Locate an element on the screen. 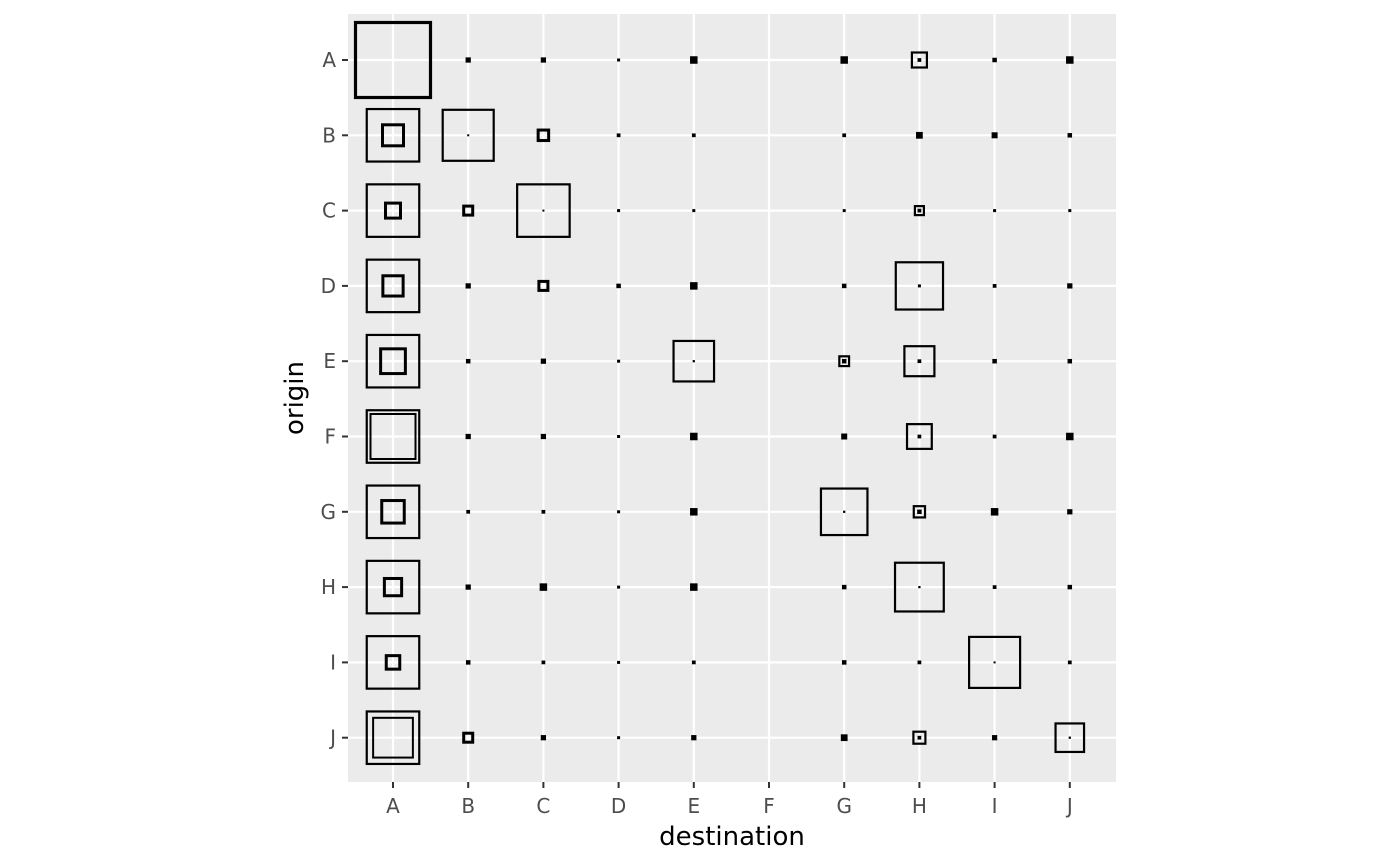  cell-J-C is located at coordinates (543, 738).